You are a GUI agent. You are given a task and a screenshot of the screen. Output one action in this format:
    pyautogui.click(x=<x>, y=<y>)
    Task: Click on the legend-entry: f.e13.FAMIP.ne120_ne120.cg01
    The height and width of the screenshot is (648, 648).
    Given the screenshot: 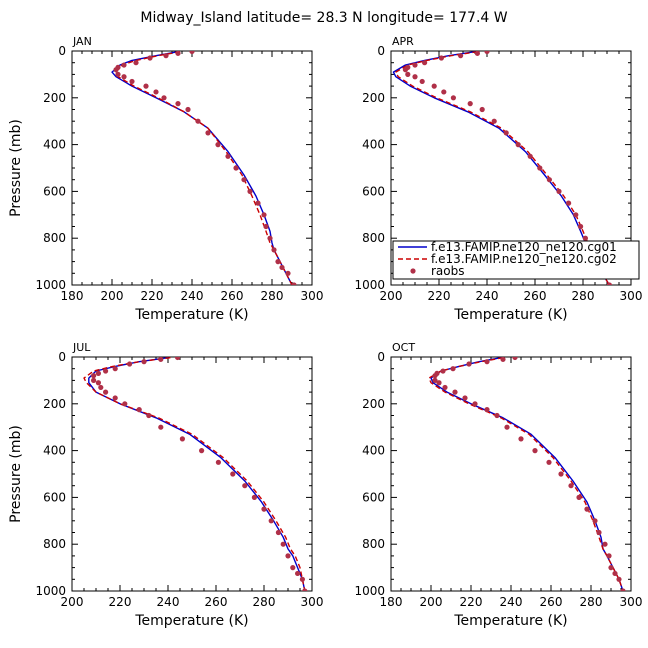 What is the action you would take?
    pyautogui.click(x=524, y=247)
    